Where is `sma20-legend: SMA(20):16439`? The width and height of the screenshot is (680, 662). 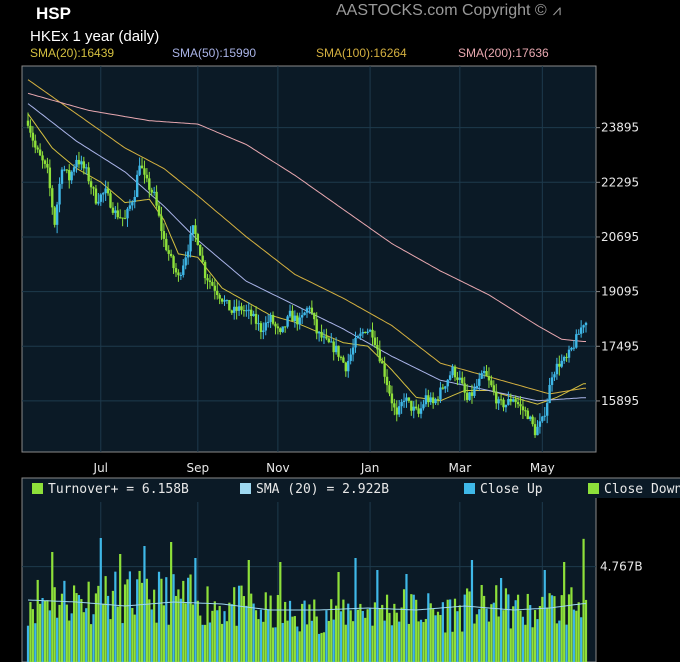 sma20-legend: SMA(20):16439 is located at coordinates (72, 53).